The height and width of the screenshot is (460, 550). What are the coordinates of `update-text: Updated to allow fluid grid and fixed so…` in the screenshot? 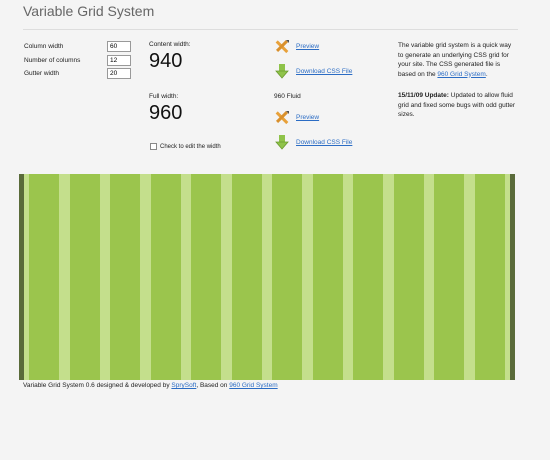 It's located at (457, 105).